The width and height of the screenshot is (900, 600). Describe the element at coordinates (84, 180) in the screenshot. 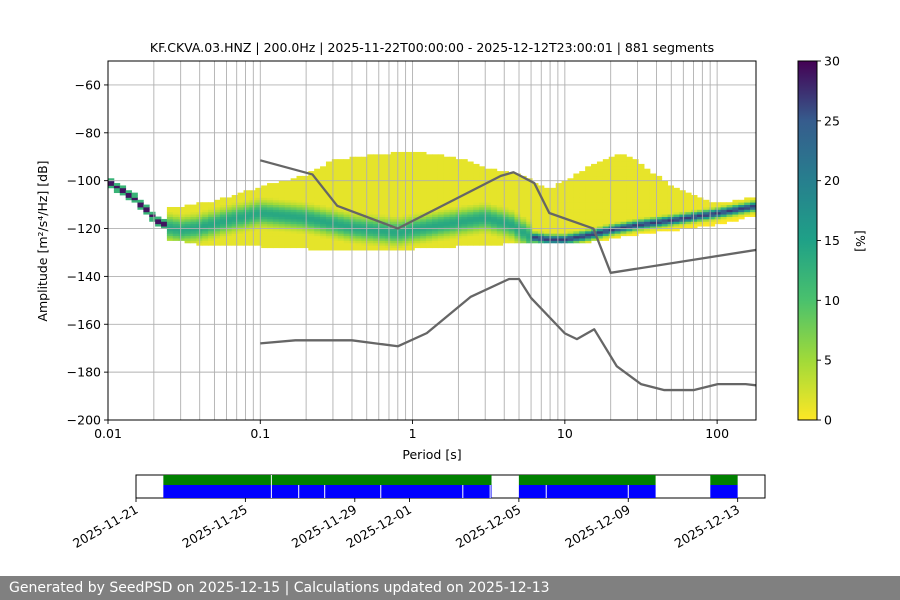

I see `y-tick-label: −100` at that location.